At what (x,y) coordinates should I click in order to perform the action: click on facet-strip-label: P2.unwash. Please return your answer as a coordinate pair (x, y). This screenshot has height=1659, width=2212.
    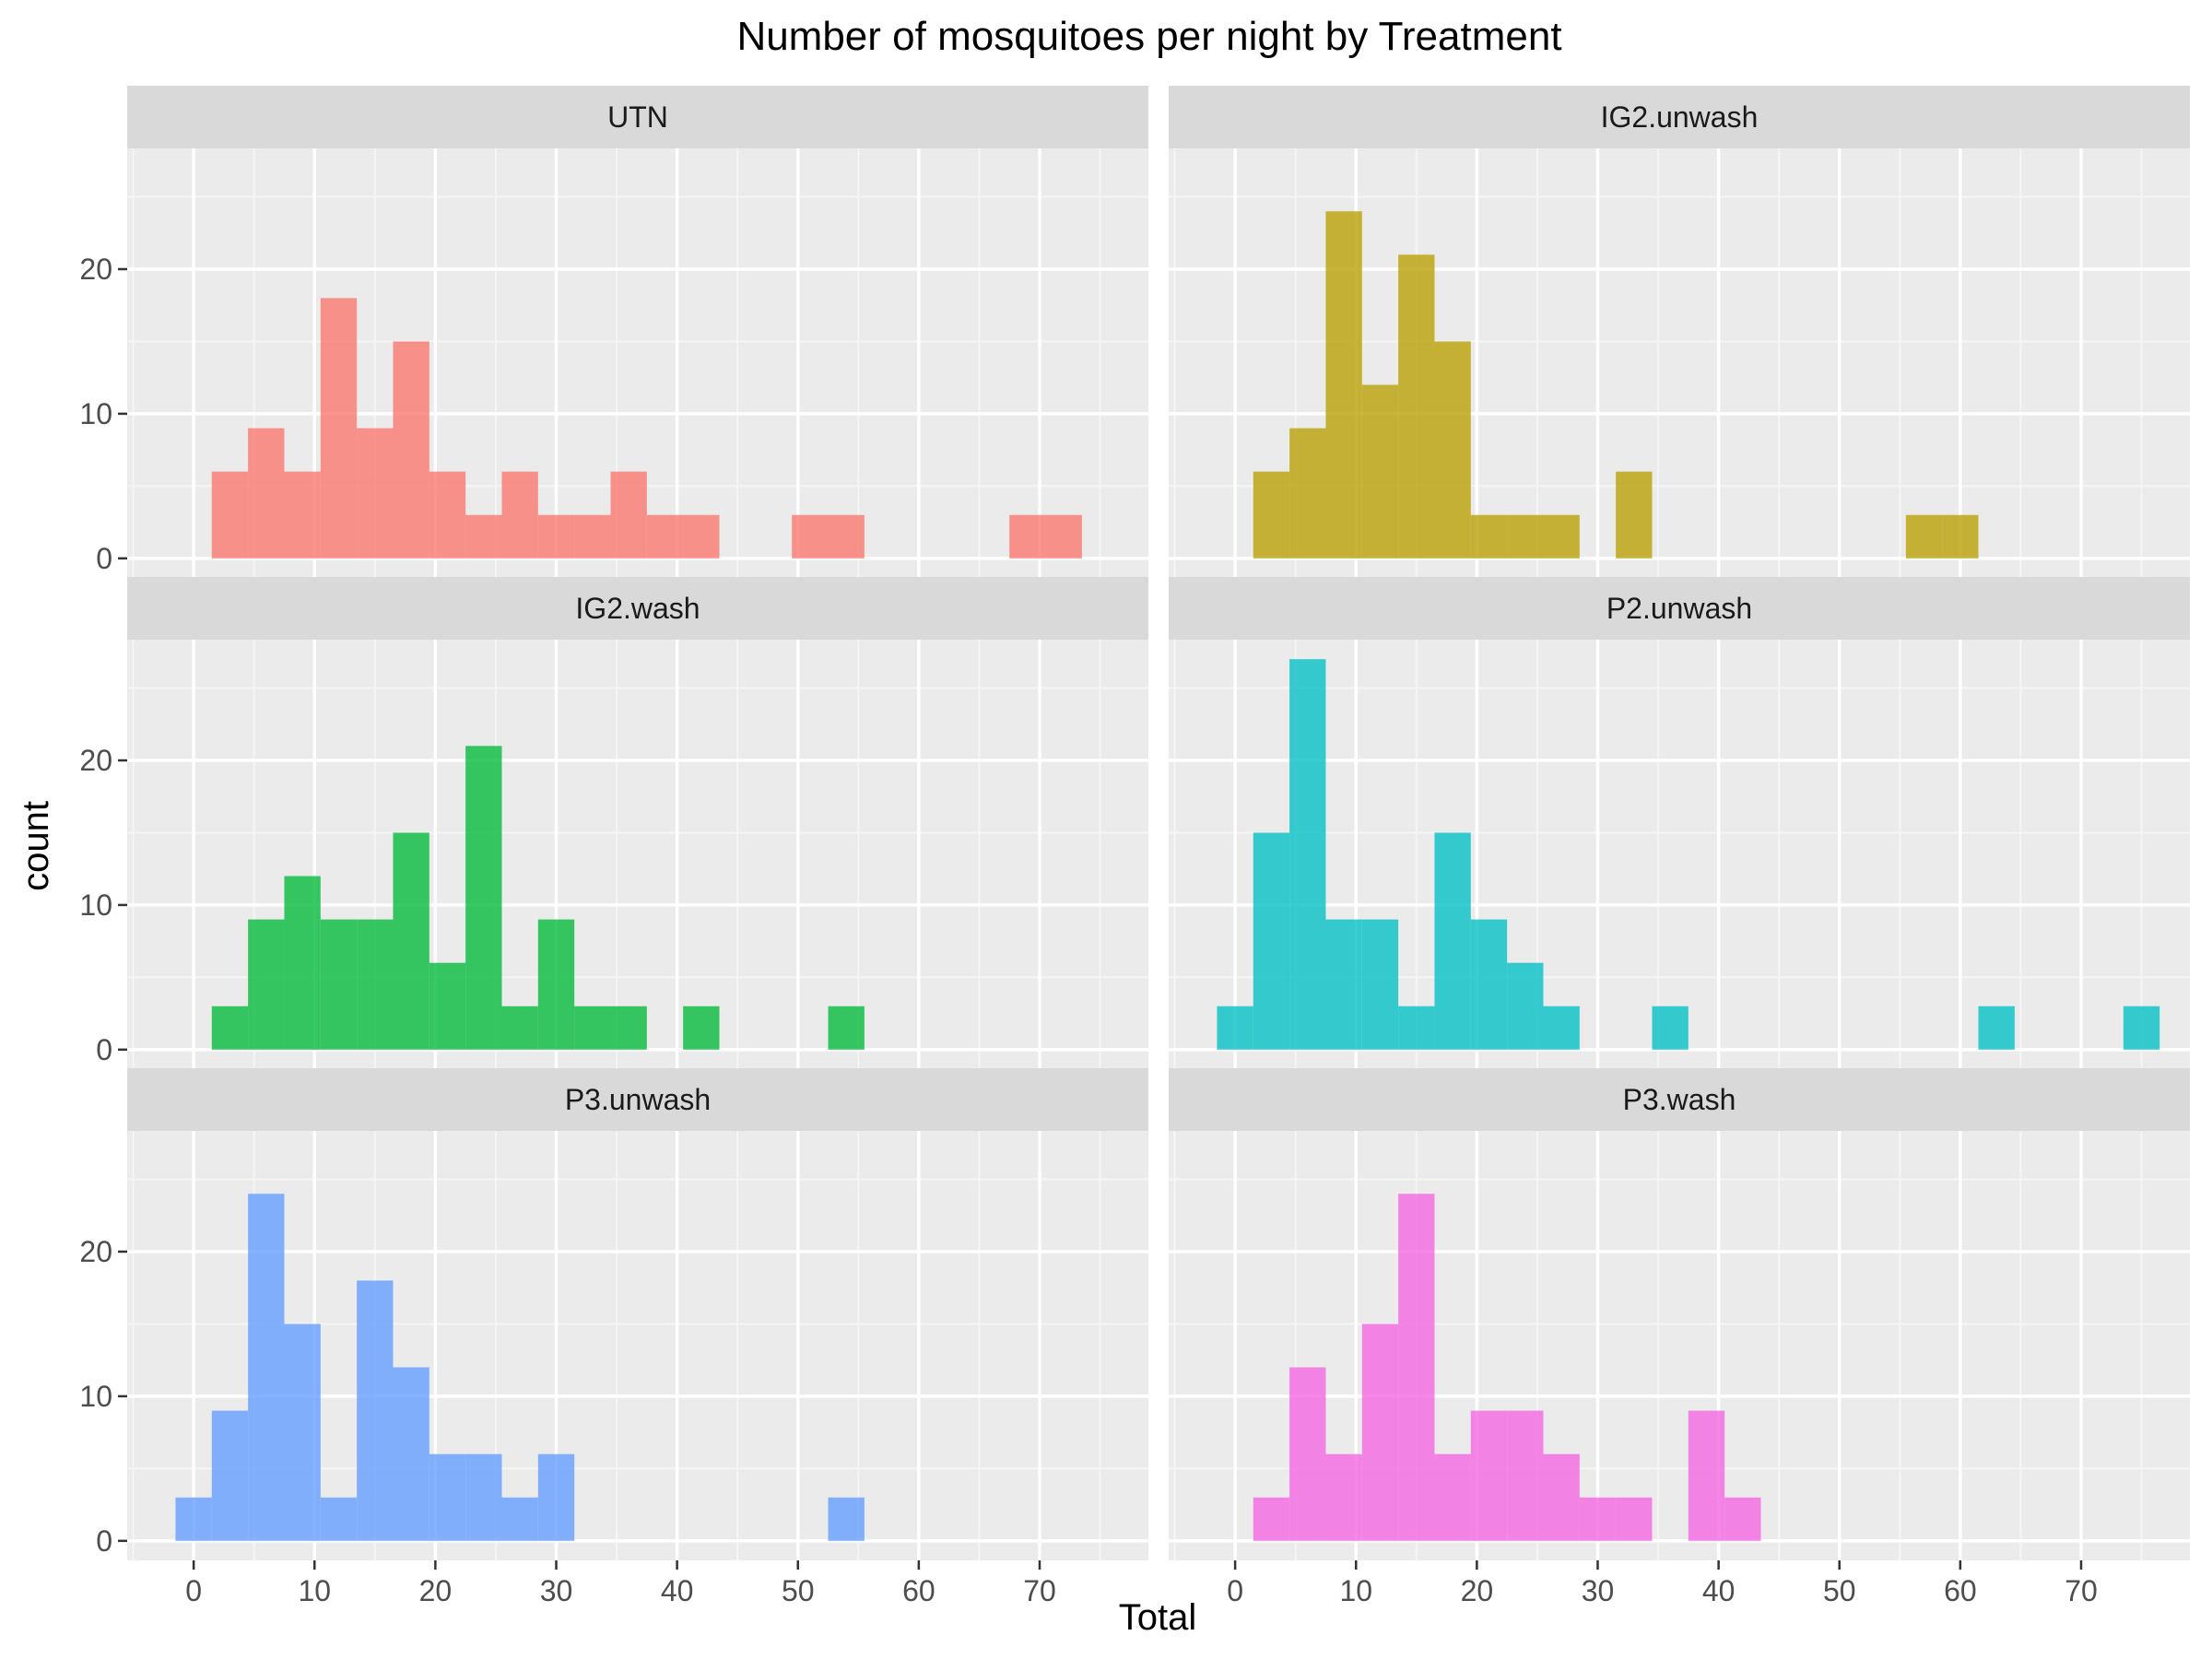
    Looking at the image, I should click on (1679, 608).